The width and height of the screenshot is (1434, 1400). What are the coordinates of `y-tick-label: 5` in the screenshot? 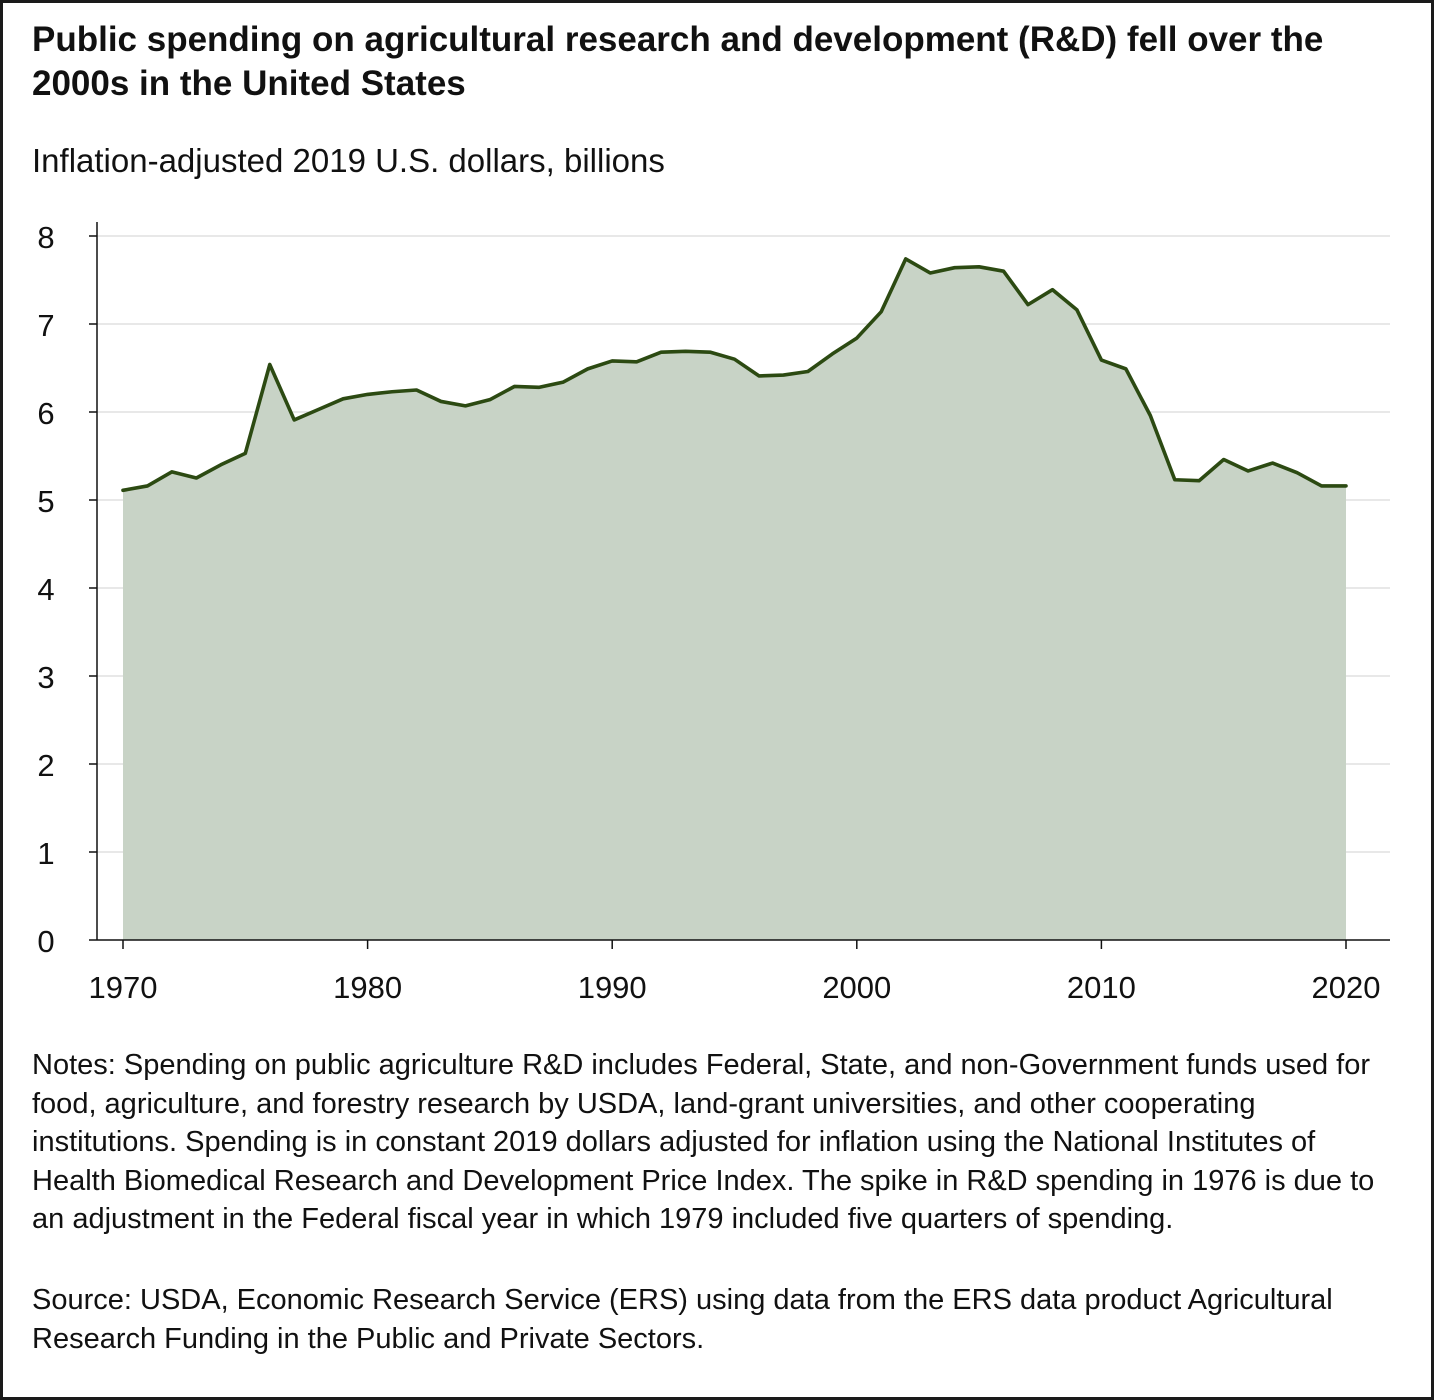 It's located at (45, 501).